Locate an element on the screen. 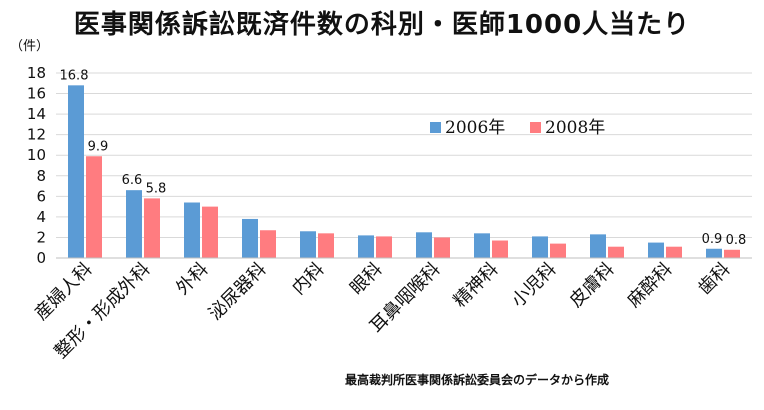 The image size is (764, 410). legend-label: 2006年 is located at coordinates (475, 128).